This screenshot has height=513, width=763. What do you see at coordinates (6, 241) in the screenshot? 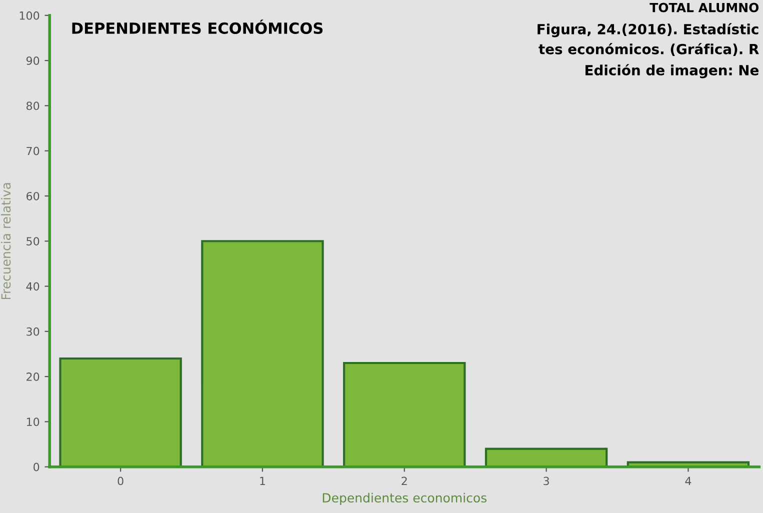
I see `y-axis-title: Frecuencia relativa` at bounding box center [6, 241].